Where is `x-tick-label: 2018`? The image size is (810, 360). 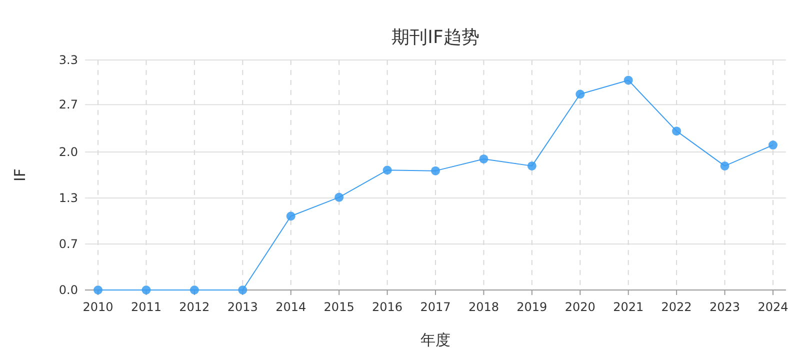 x-tick-label: 2018 is located at coordinates (483, 307).